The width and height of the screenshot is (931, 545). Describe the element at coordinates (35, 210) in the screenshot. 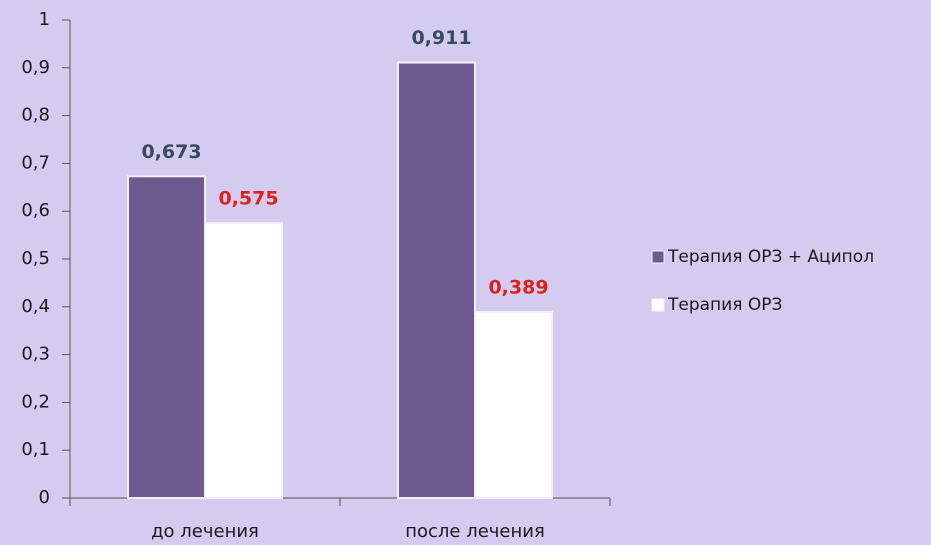

I see `y-tick-label: 0,6` at that location.